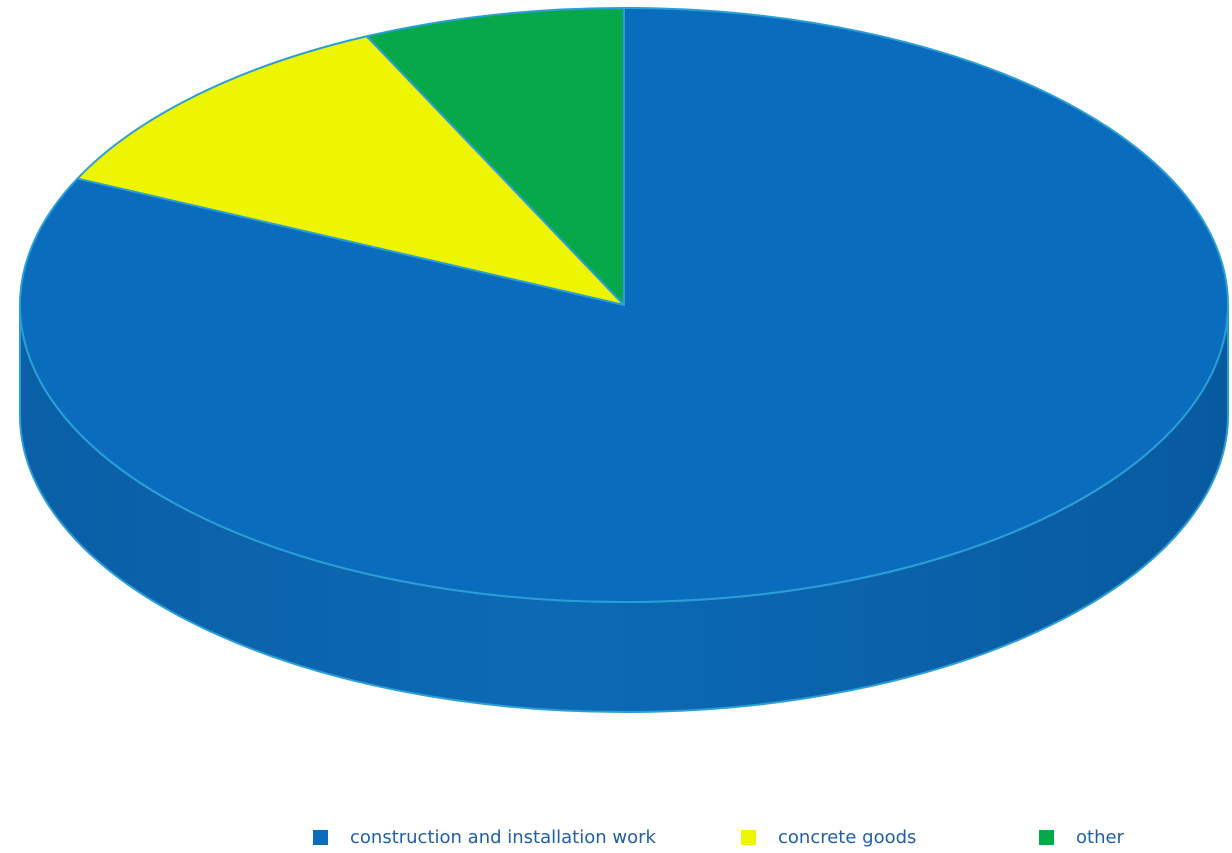 This screenshot has height=853, width=1232. I want to click on legend-label-other: other, so click(1100, 837).